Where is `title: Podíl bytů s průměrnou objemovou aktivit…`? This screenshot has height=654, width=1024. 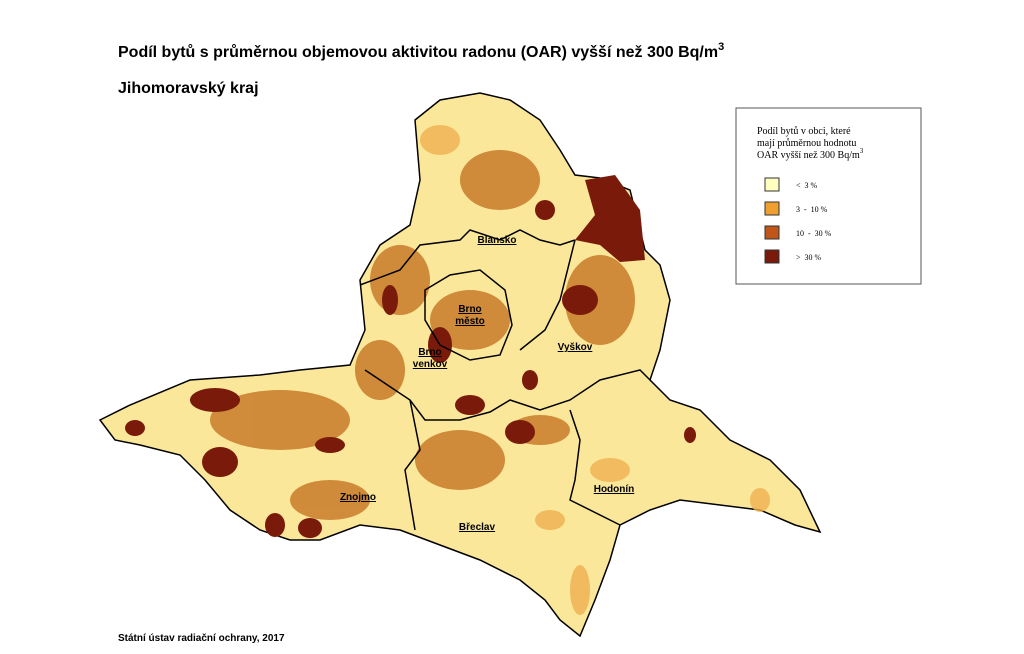
title: Podíl bytů s průměrnou objemovou aktivit… is located at coordinates (421, 51).